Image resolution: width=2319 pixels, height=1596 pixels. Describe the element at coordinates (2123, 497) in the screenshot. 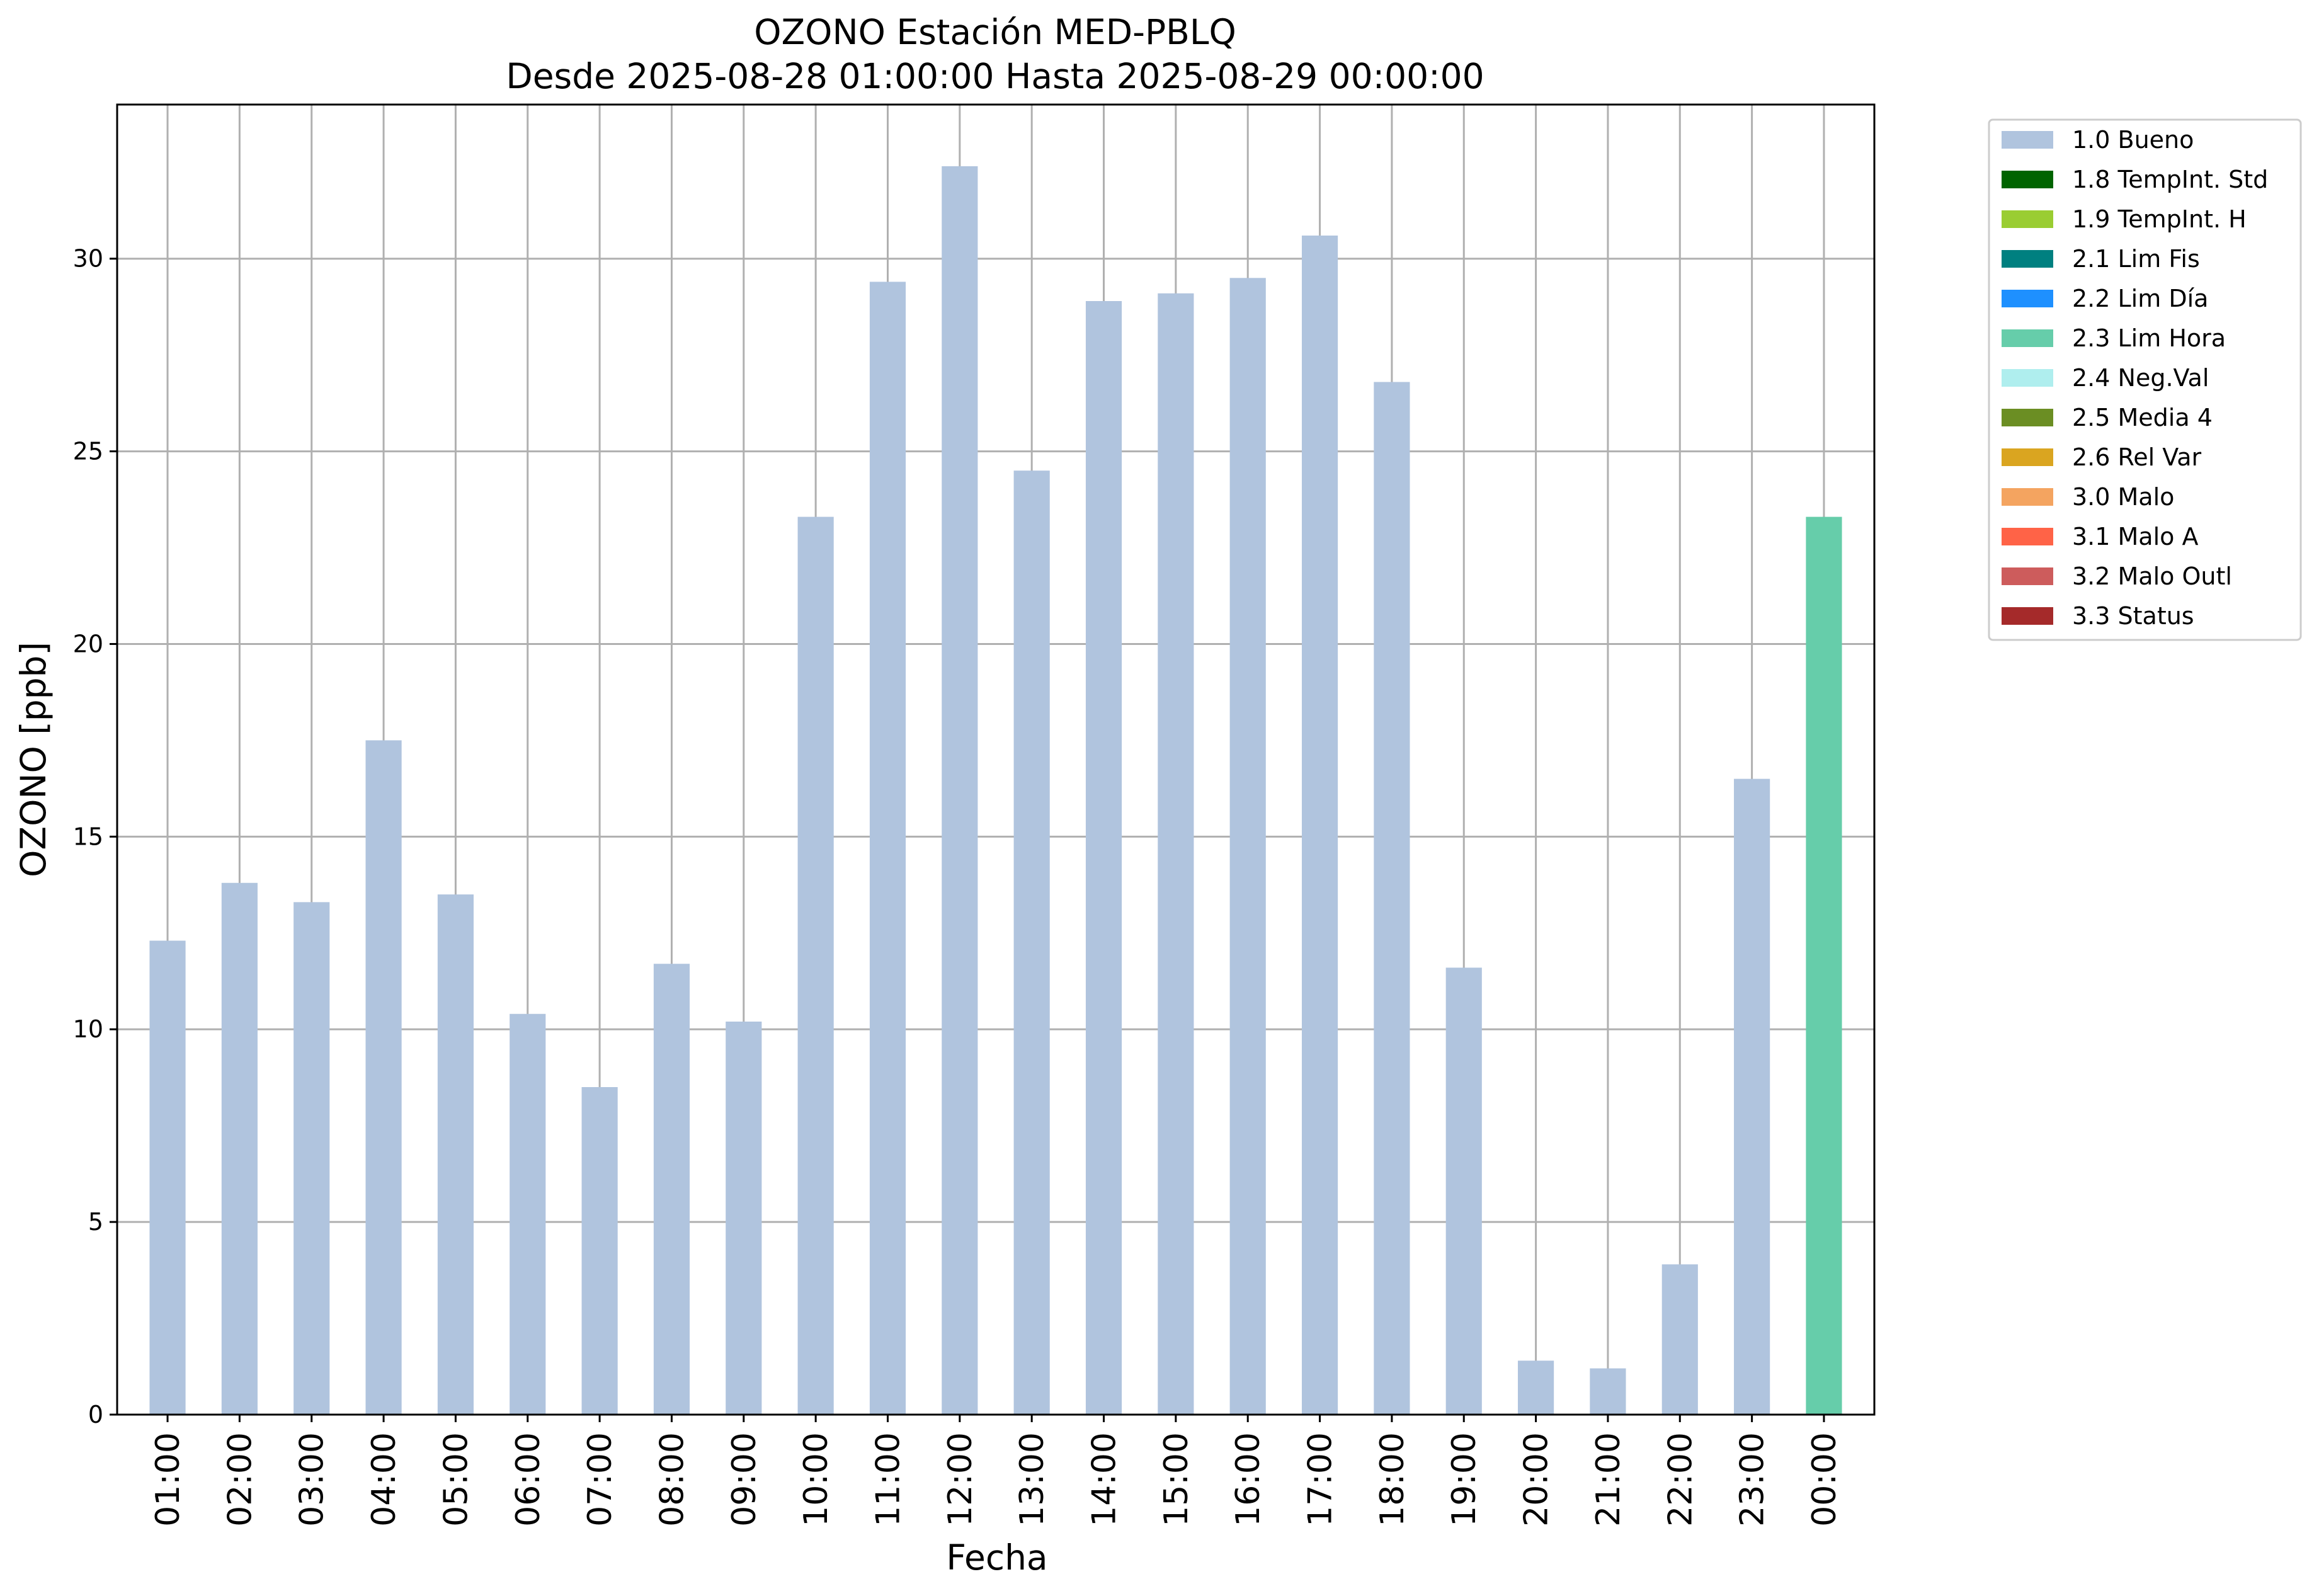

I see `legend-label: 3.0 Malo` at that location.